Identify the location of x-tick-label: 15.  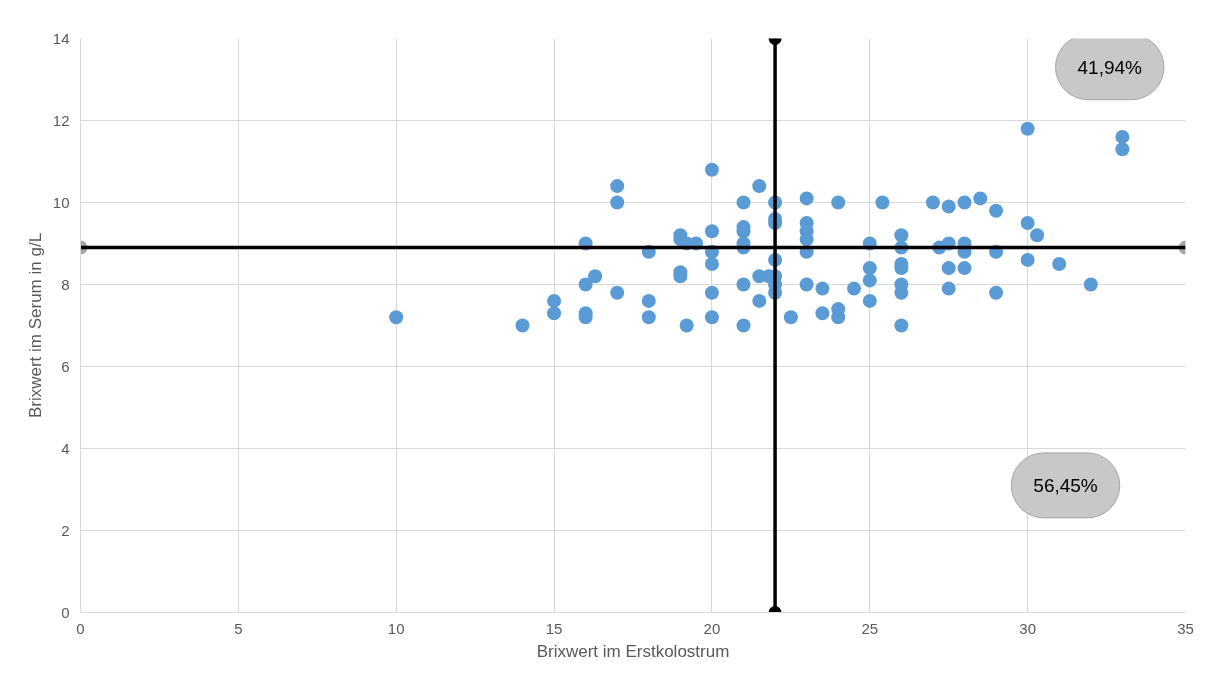
(554, 628).